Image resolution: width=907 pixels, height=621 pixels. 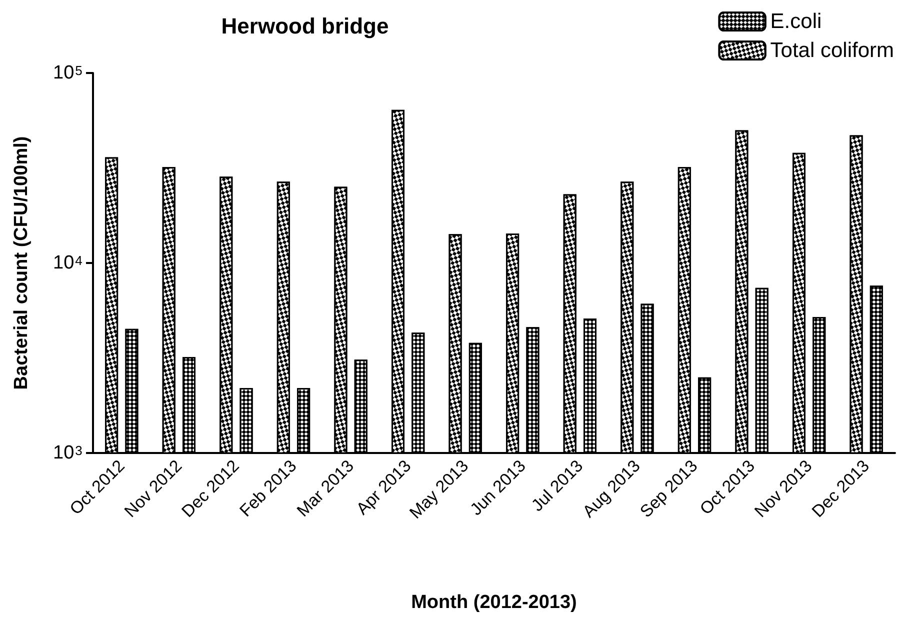 What do you see at coordinates (796, 21) in the screenshot?
I see `legend-label: E.coli` at bounding box center [796, 21].